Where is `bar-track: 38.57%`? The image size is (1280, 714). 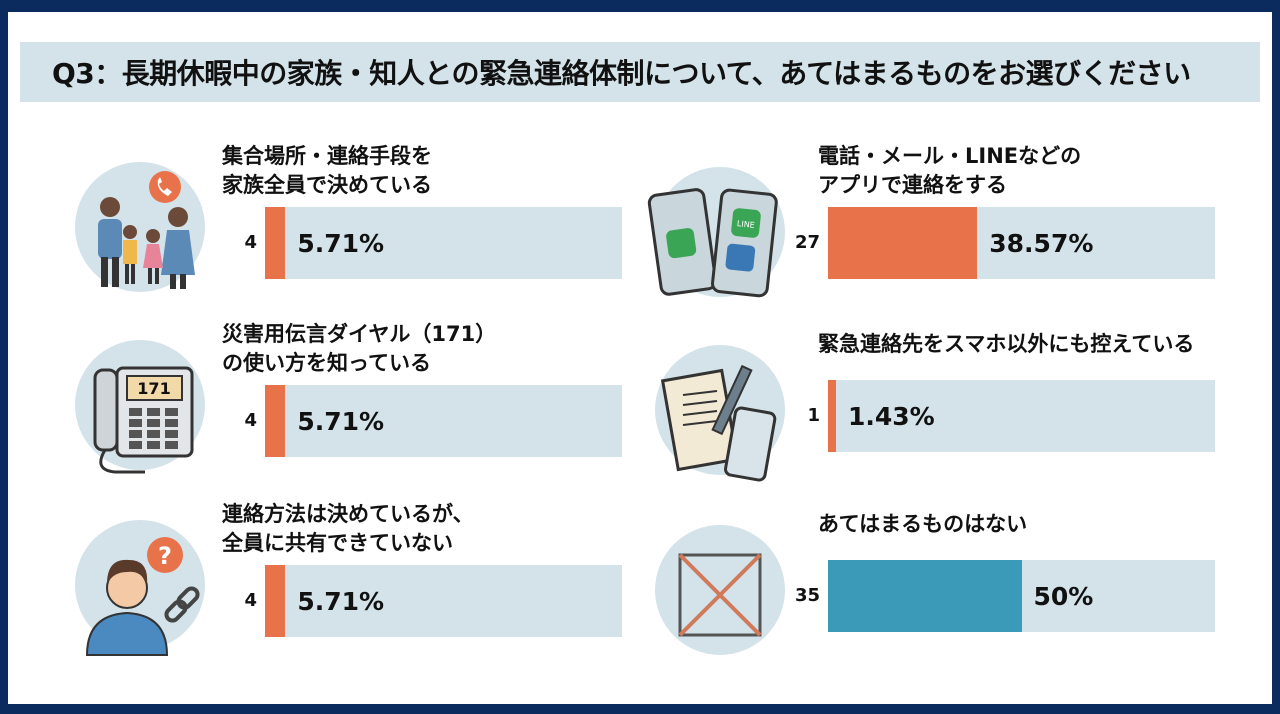 bar-track: 38.57% is located at coordinates (1021, 243).